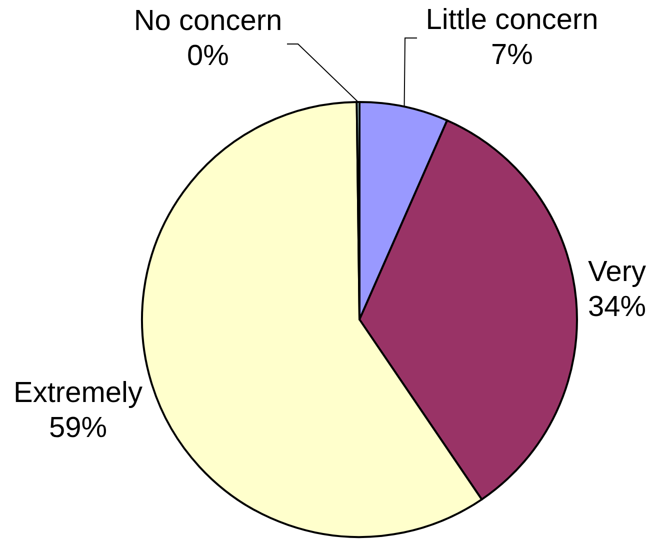  I want to click on slice-label: Extremely, so click(78, 393).